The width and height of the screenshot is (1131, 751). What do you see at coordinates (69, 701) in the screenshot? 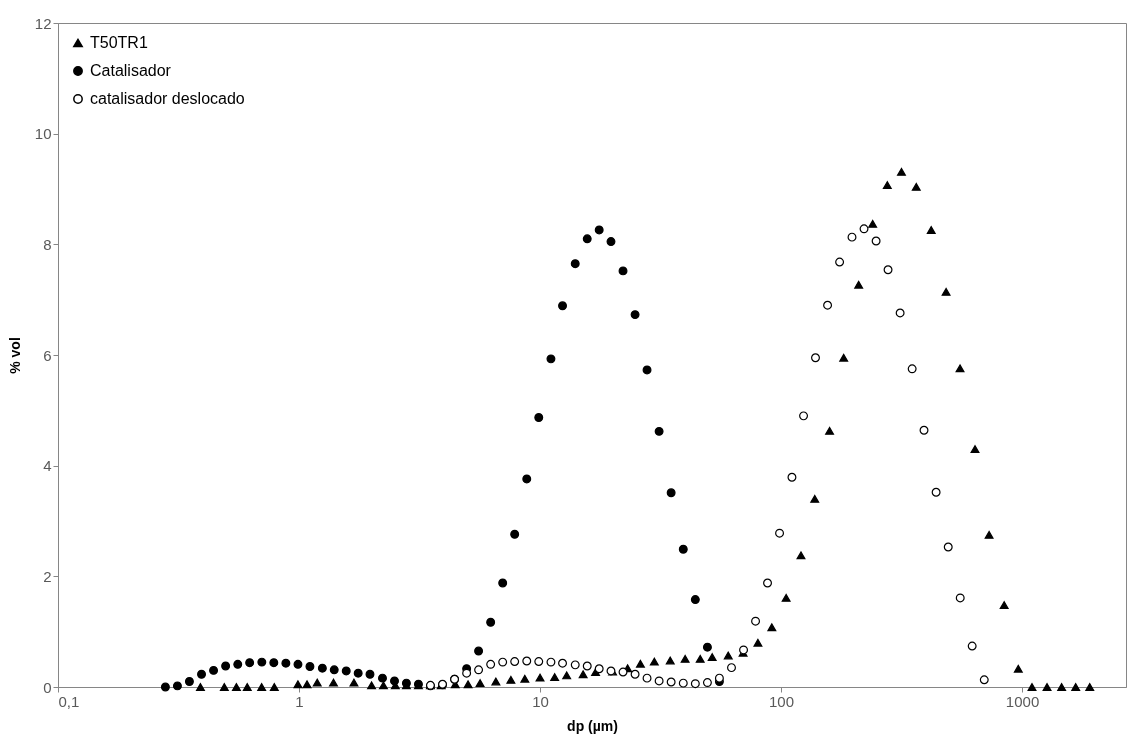
I see `x-tick-label: 0,1` at bounding box center [69, 701].